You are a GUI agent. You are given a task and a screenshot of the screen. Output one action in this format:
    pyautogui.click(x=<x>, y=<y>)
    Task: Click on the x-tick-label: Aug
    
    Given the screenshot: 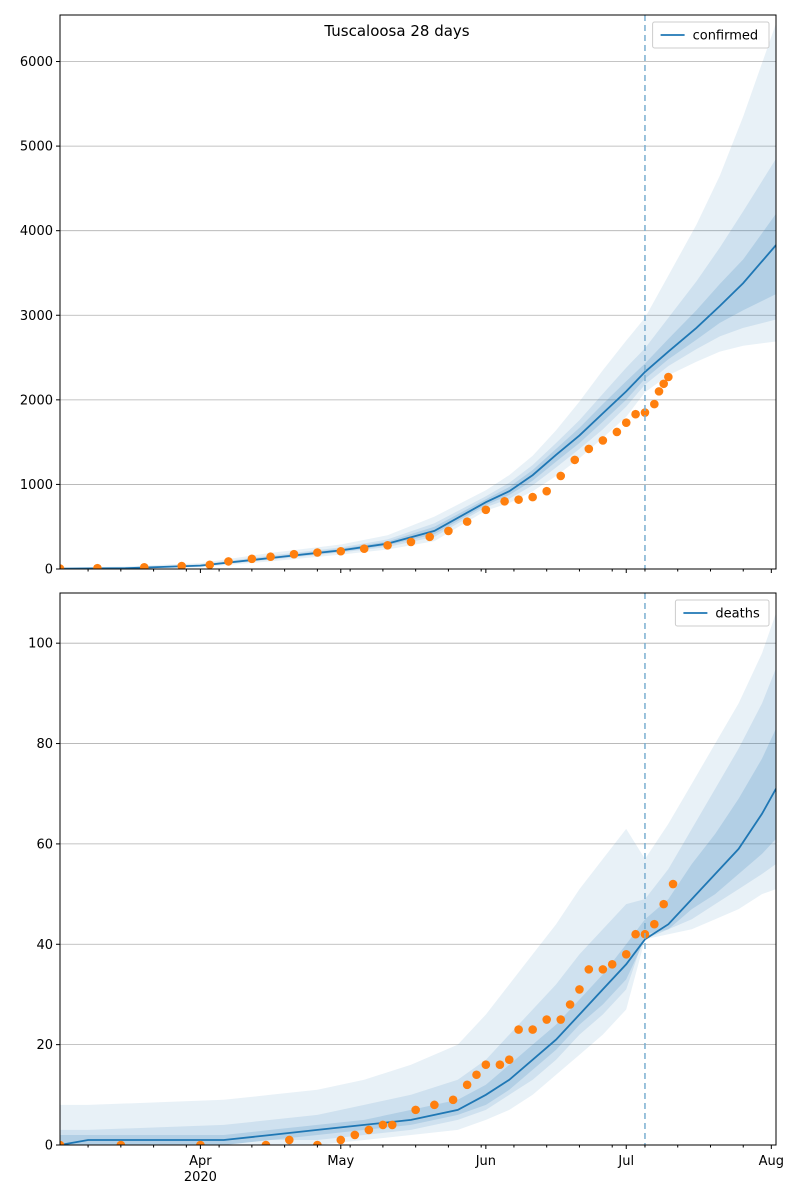 What is the action you would take?
    pyautogui.click(x=771, y=1161)
    